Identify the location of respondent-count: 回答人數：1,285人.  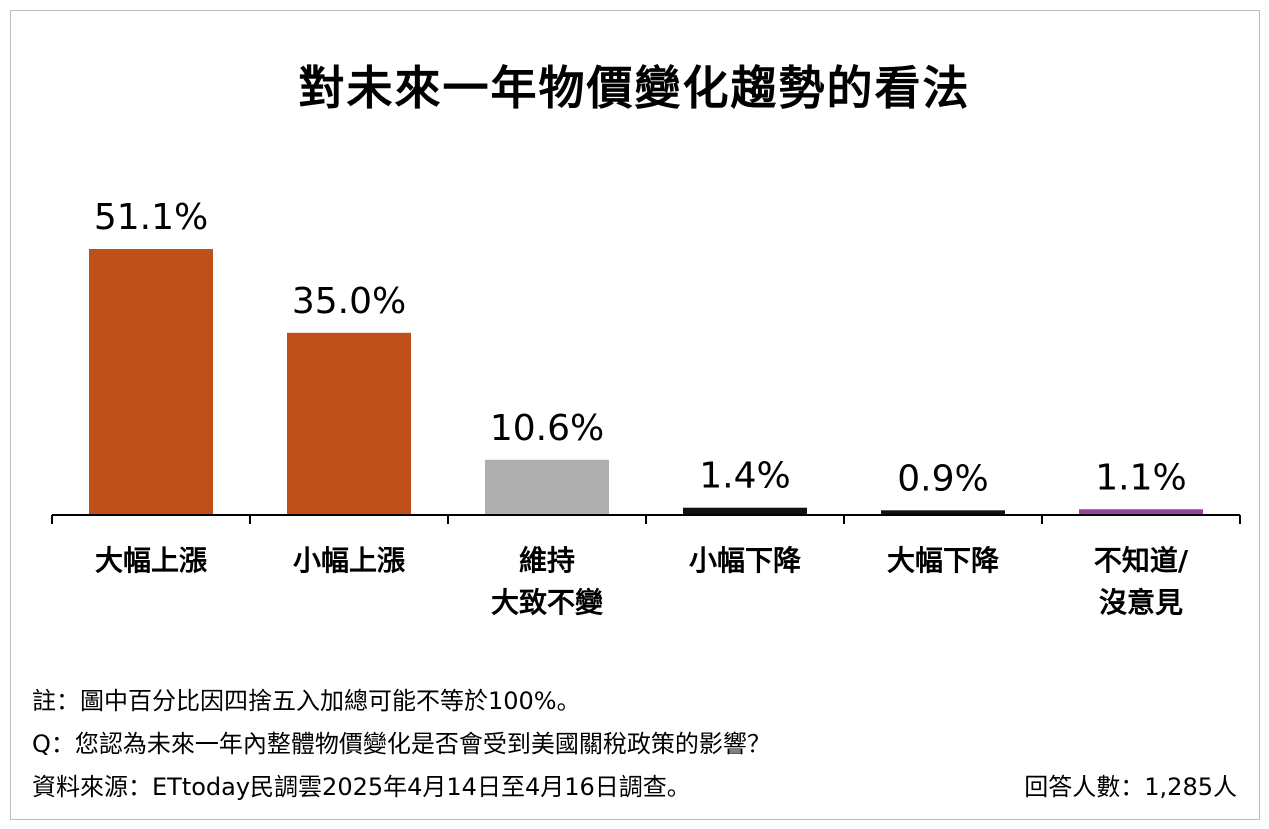
(1130, 787).